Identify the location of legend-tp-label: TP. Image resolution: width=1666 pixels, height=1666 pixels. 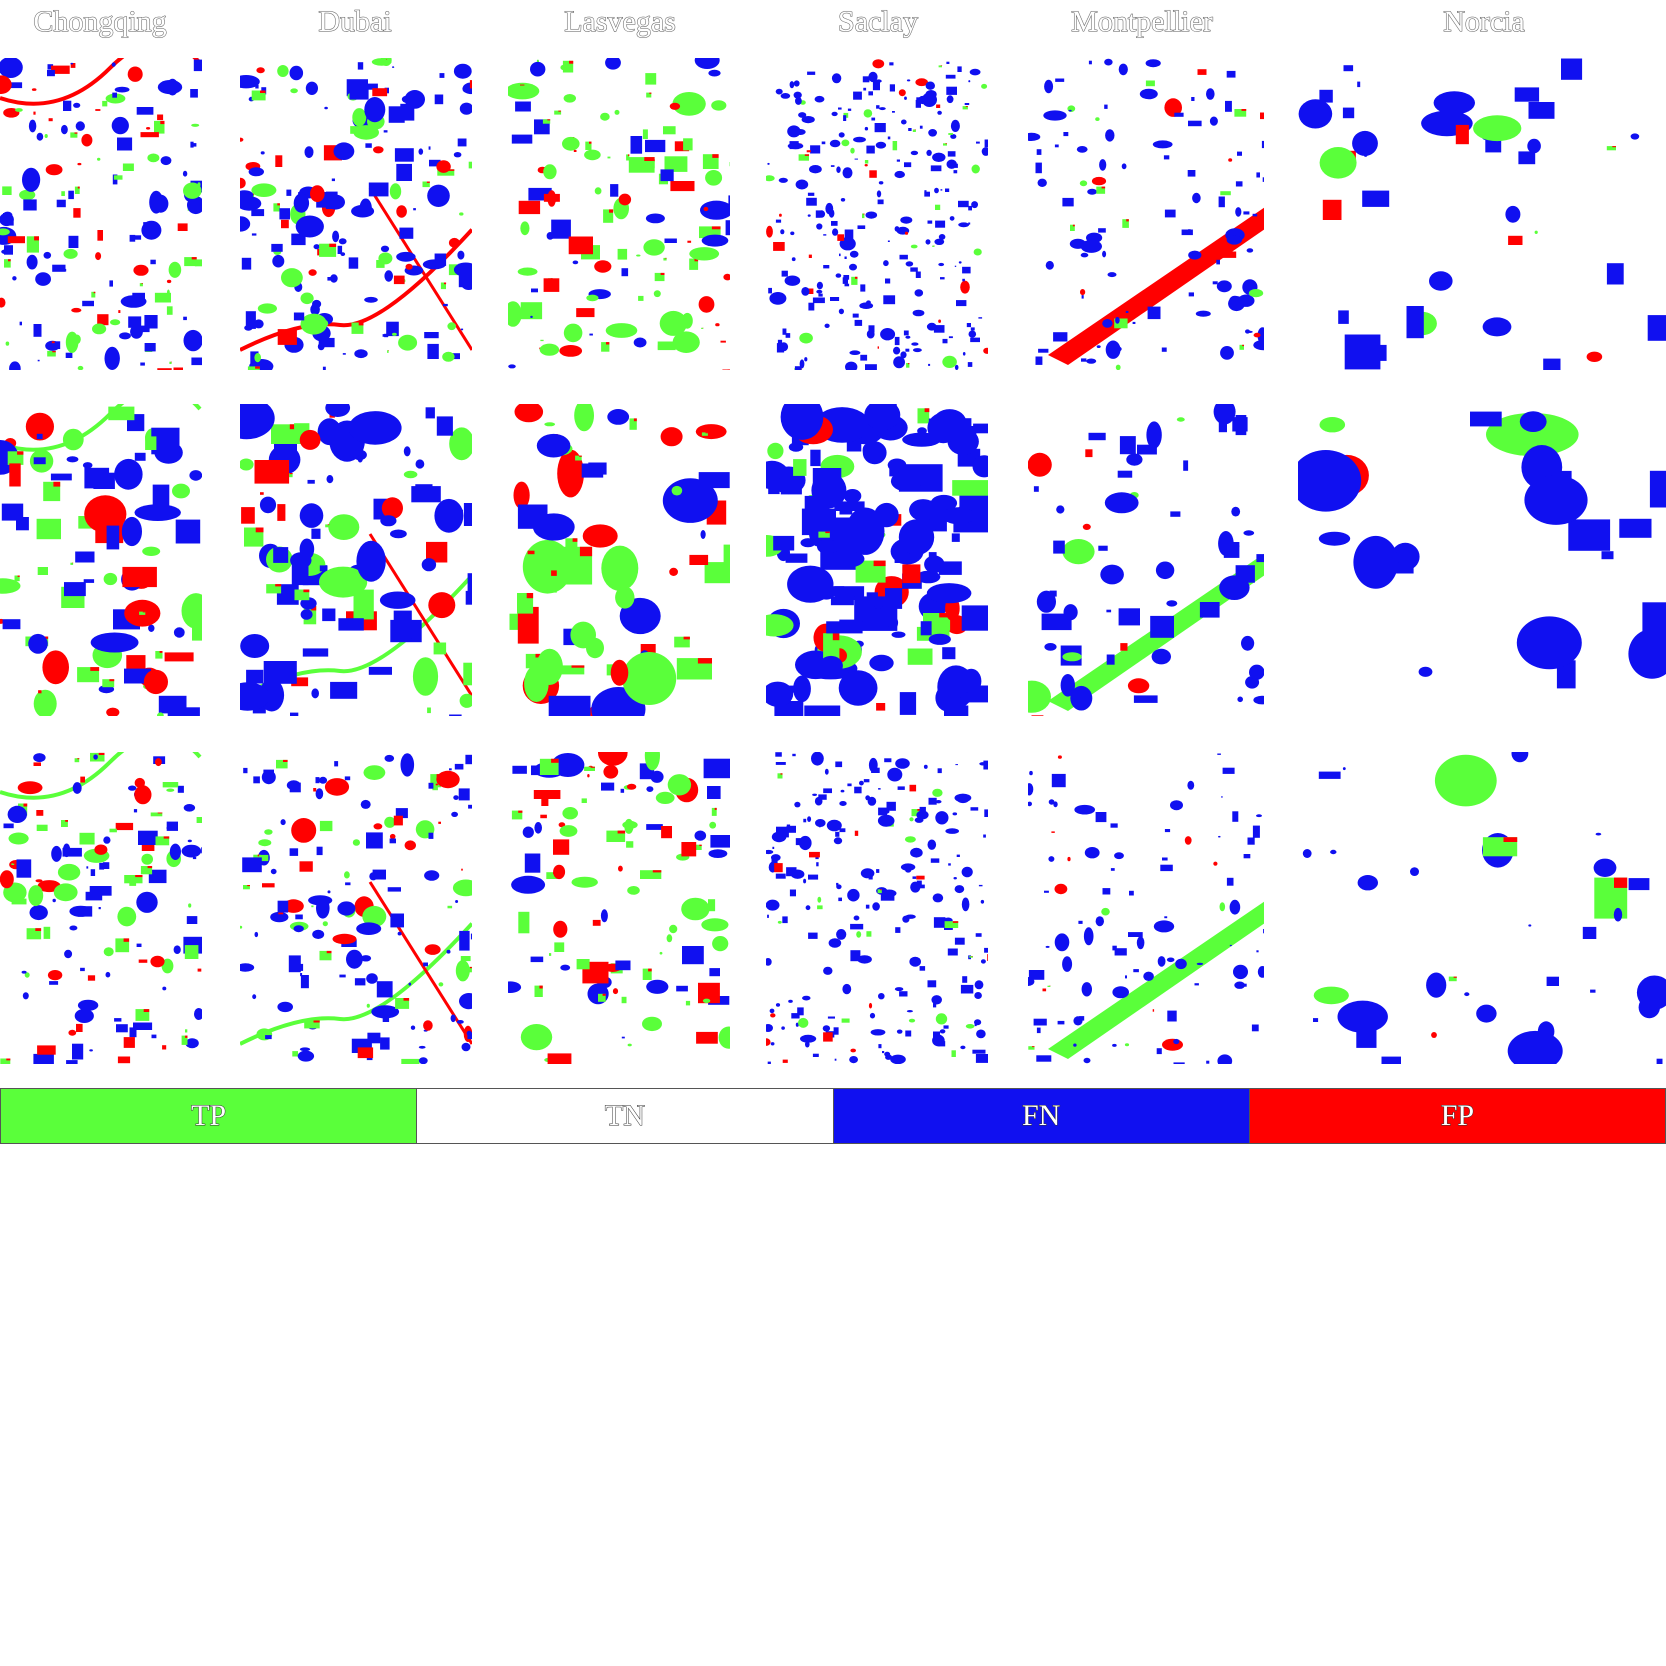
(209, 1116).